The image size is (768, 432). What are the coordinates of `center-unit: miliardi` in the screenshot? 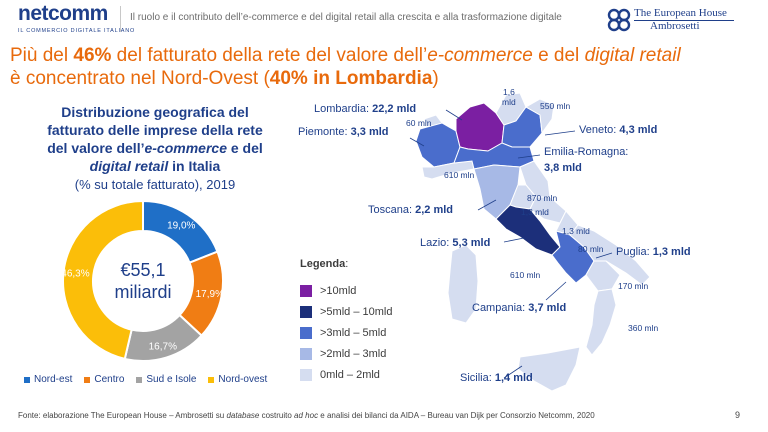 It's located at (142, 292).